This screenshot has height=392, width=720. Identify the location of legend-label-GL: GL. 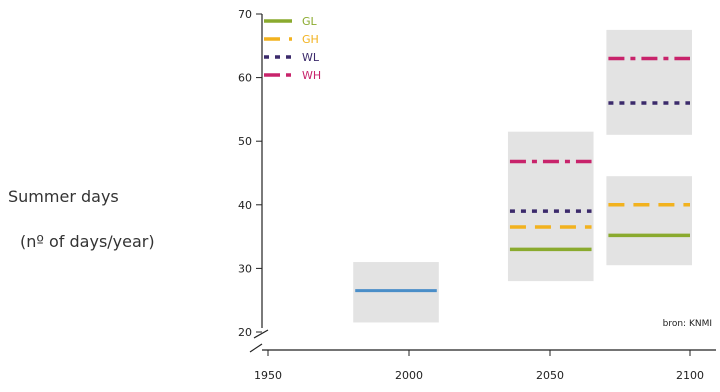
(310, 21).